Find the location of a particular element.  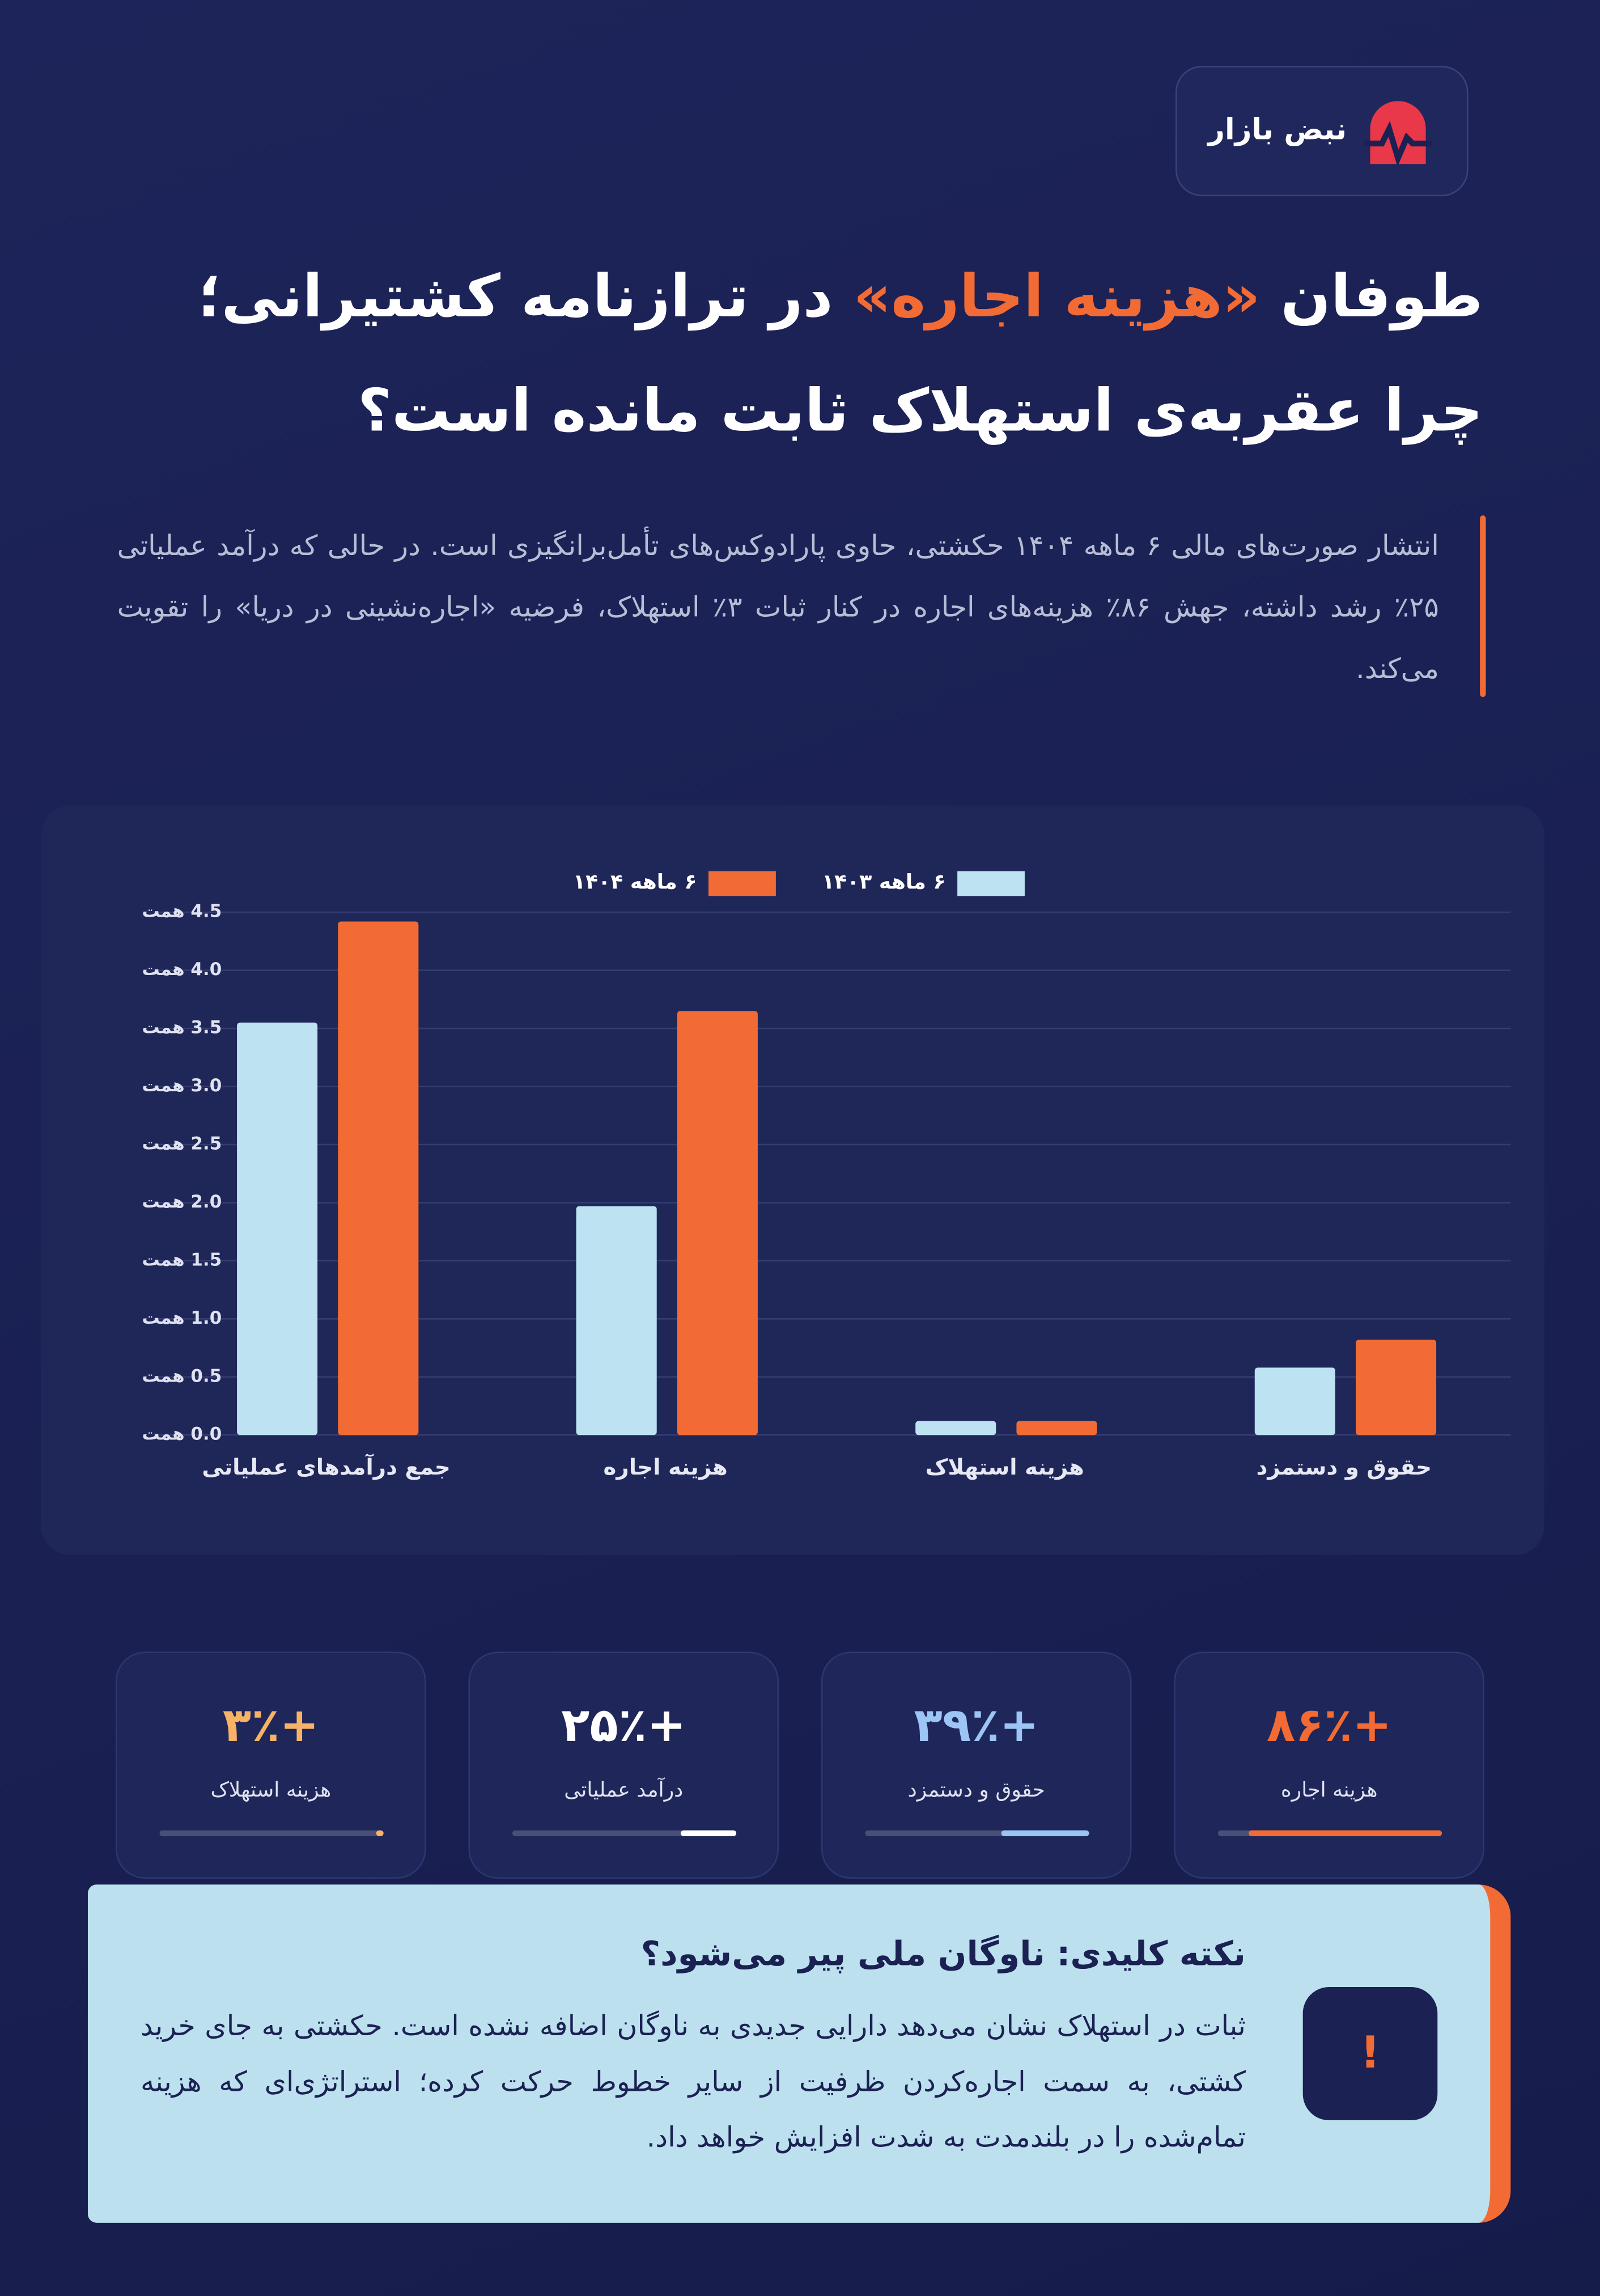

note-icon: ! is located at coordinates (1370, 2054).